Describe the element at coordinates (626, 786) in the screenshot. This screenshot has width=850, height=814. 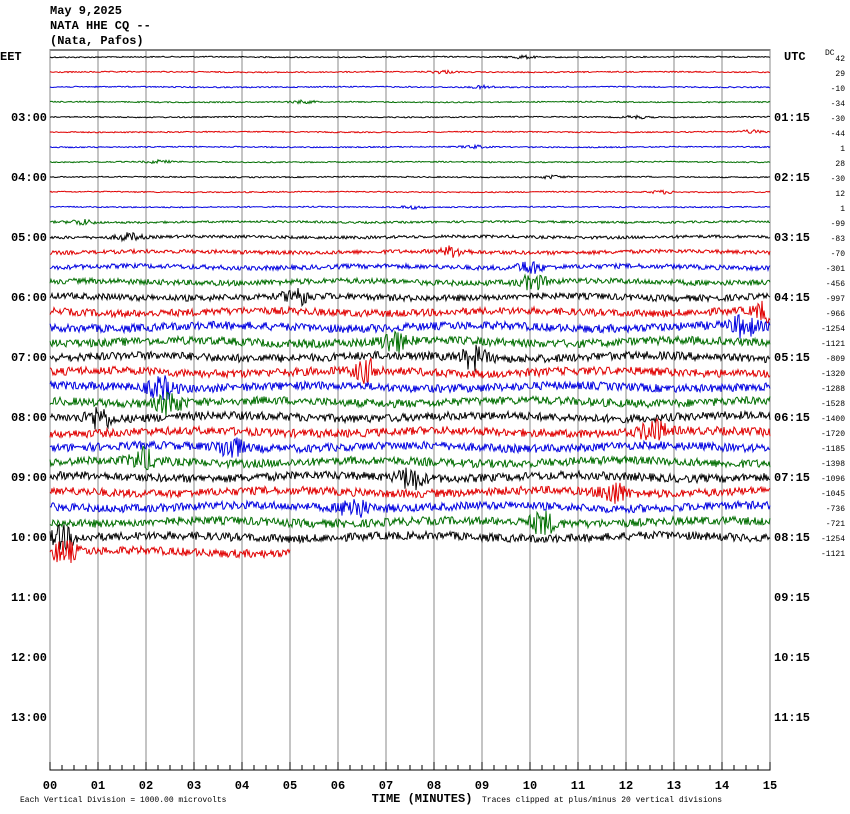
I see `x-tick-label: 12` at that location.